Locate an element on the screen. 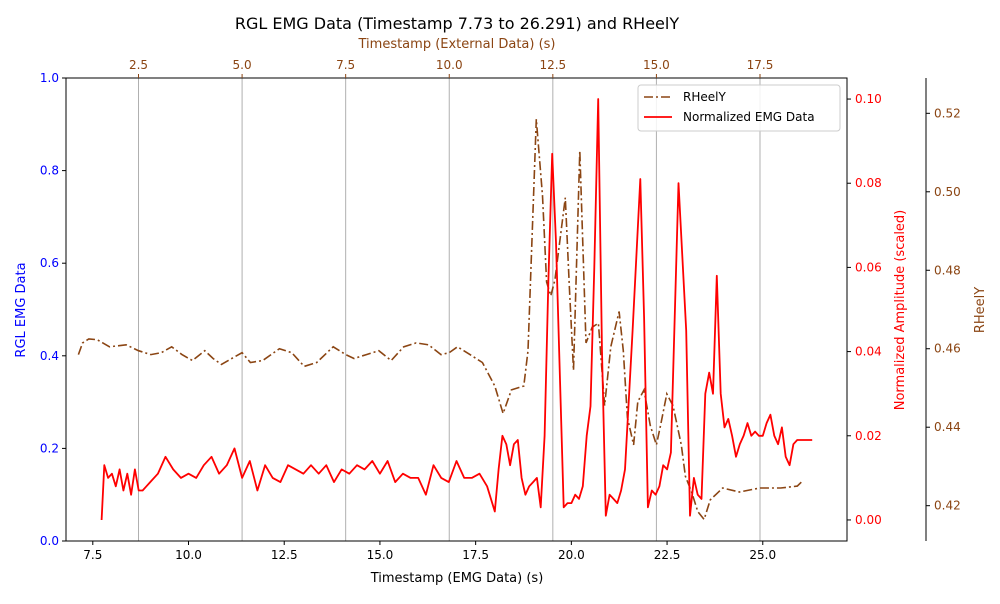 The height and width of the screenshot is (604, 1000). legend-label-normalized-emg: Normalized EMG Data is located at coordinates (749, 117).